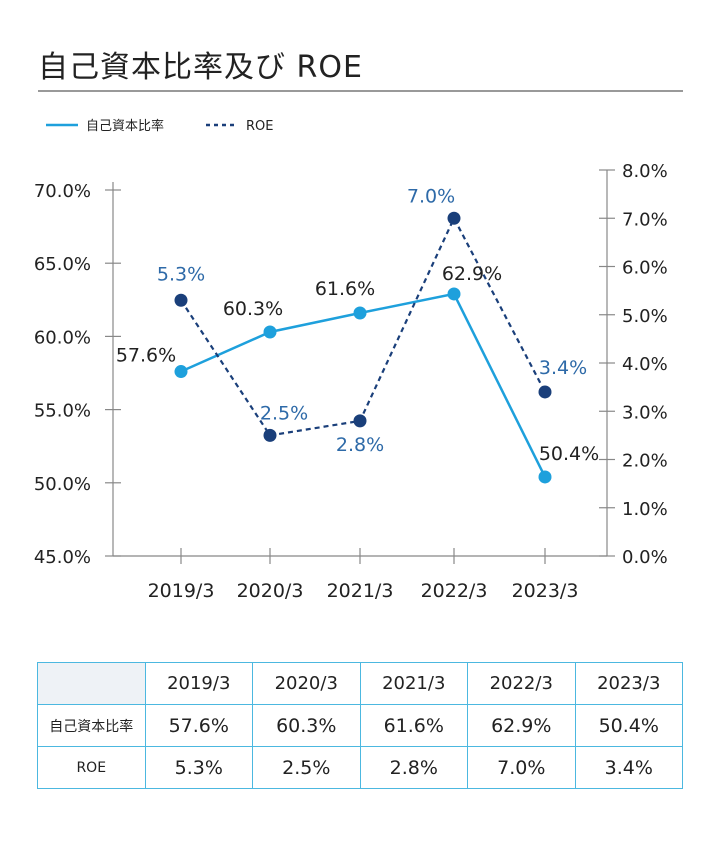  Describe the element at coordinates (521, 767) in the screenshot. I see `table-cell: 7.0%` at that location.